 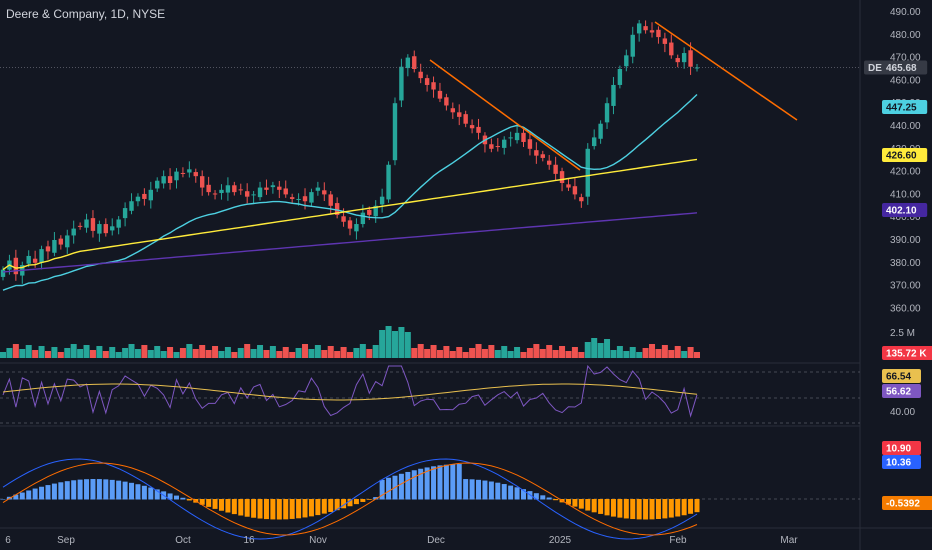 I want to click on time-tick-label: 6, so click(x=8, y=540).